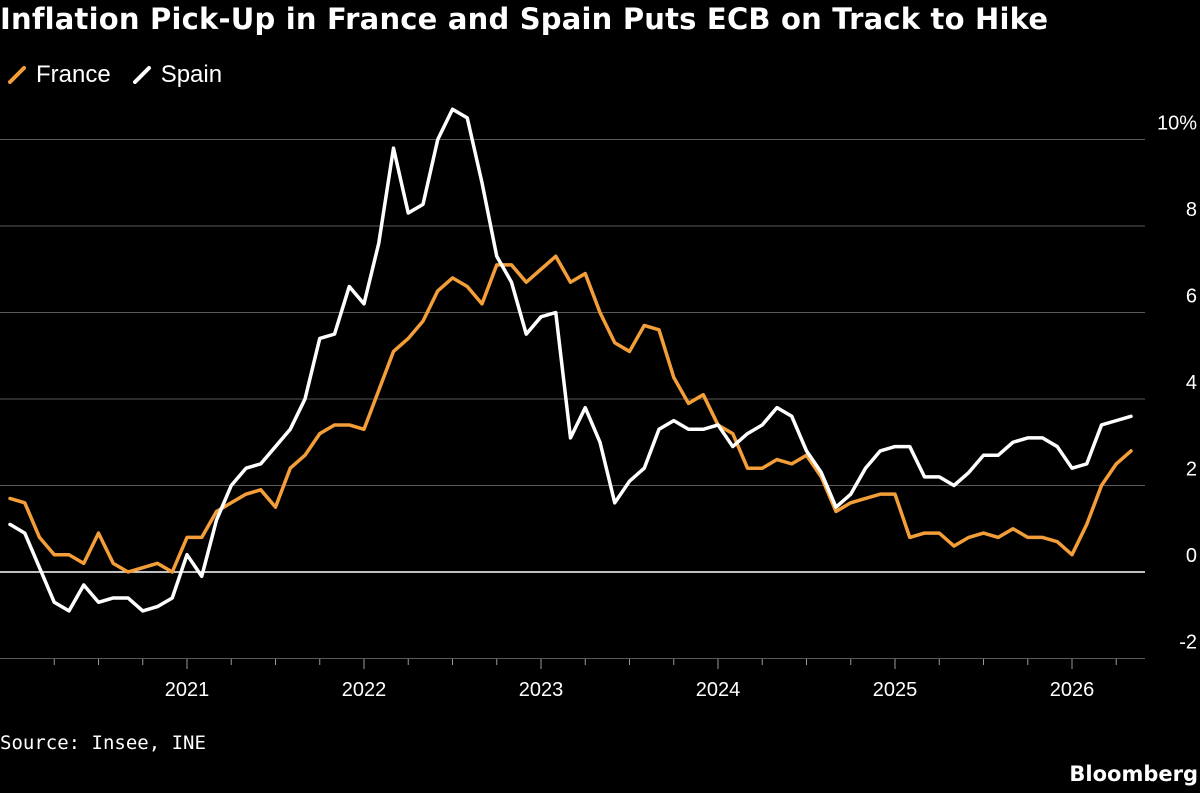  What do you see at coordinates (126, 75) in the screenshot?
I see `chart-legend: France Spain` at bounding box center [126, 75].